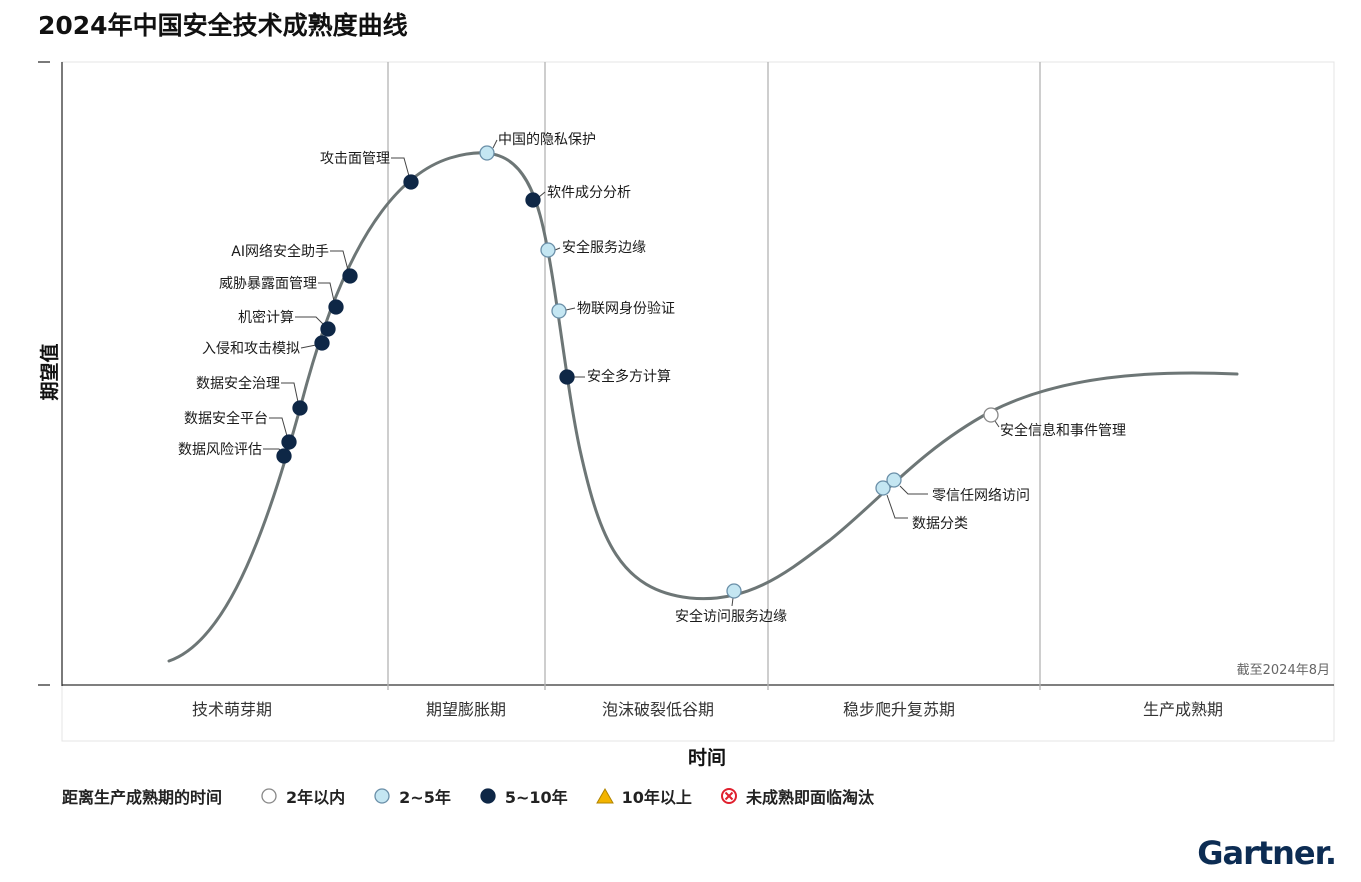  I want to click on technology-label: 机密计算, so click(266, 317).